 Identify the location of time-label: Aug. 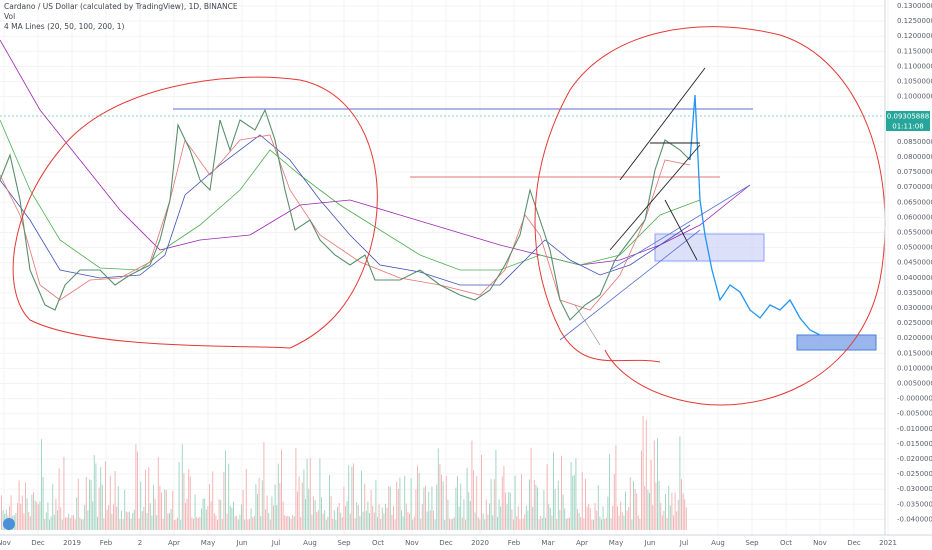
(718, 543).